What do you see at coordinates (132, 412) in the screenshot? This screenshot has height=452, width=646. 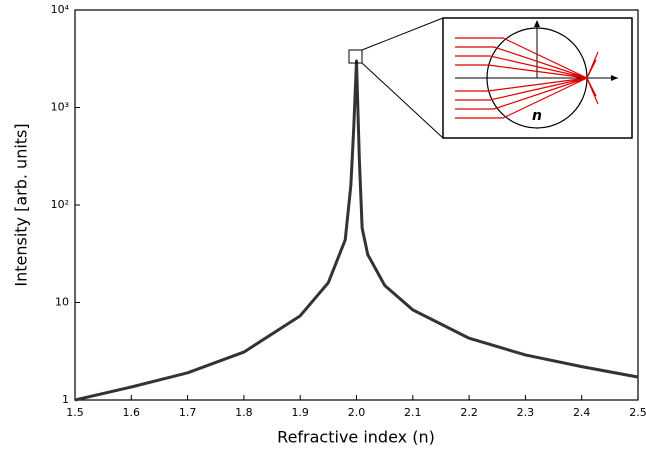 I see `x-tick-label: 1.6` at bounding box center [132, 412].